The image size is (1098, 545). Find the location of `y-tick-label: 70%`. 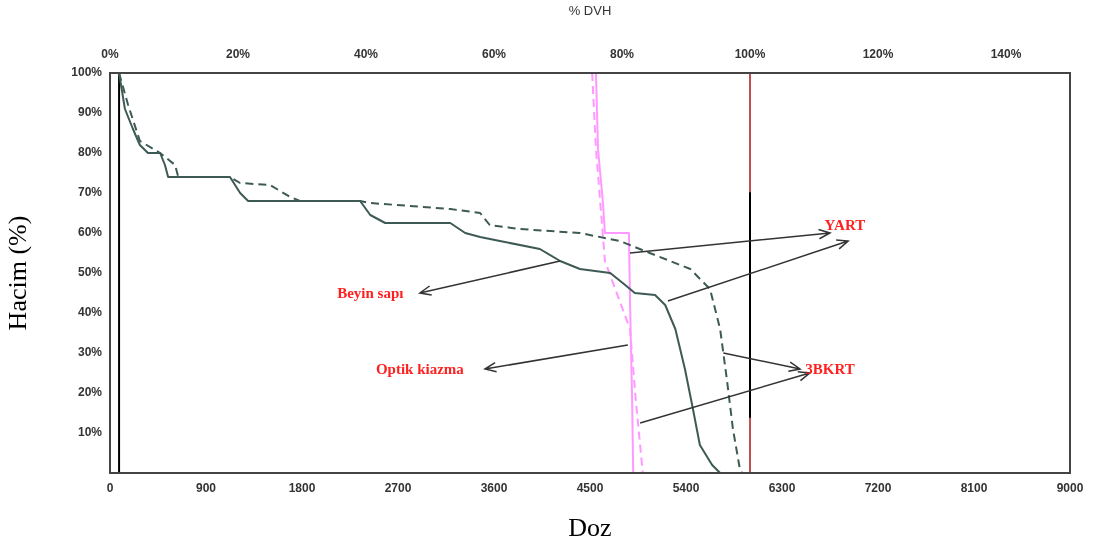

y-tick-label: 70% is located at coordinates (90, 192).